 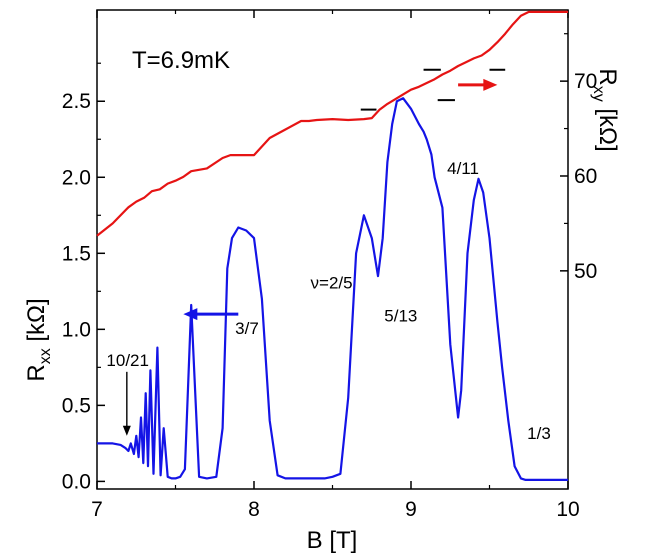 I want to click on x-tick-label: 8, so click(x=254, y=509).